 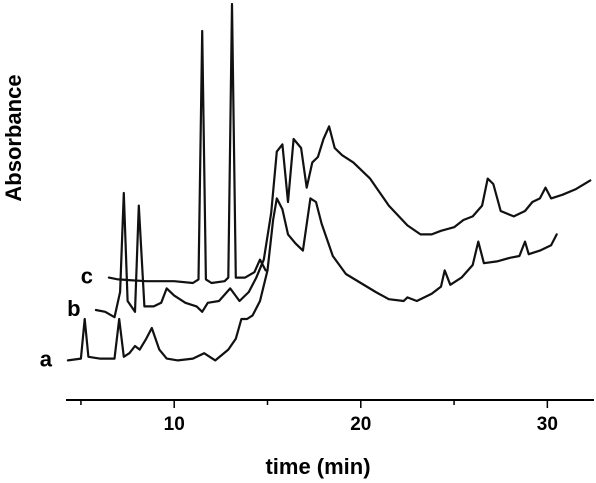 I want to click on trace-label-b: b, so click(x=73, y=308).